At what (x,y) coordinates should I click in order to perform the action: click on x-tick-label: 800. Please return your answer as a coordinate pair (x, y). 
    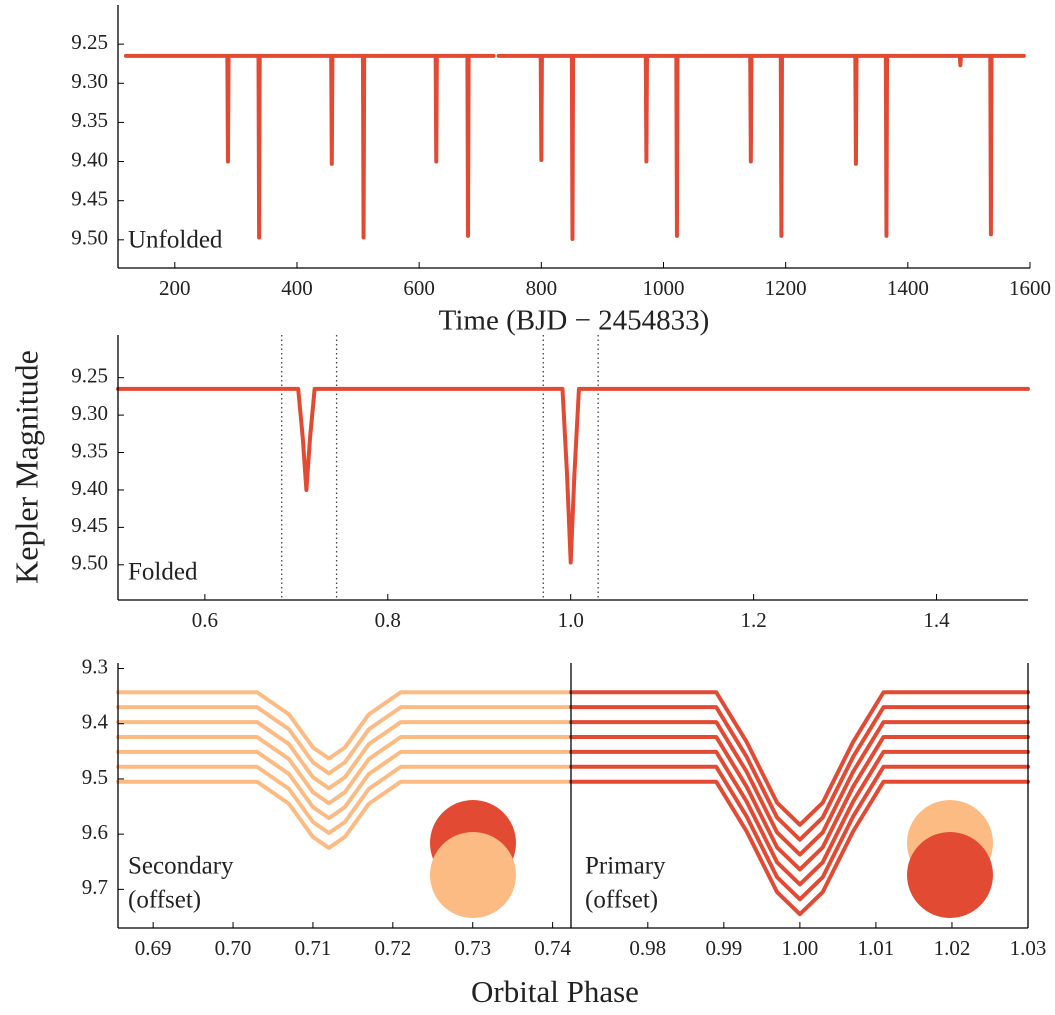
    Looking at the image, I should click on (542, 288).